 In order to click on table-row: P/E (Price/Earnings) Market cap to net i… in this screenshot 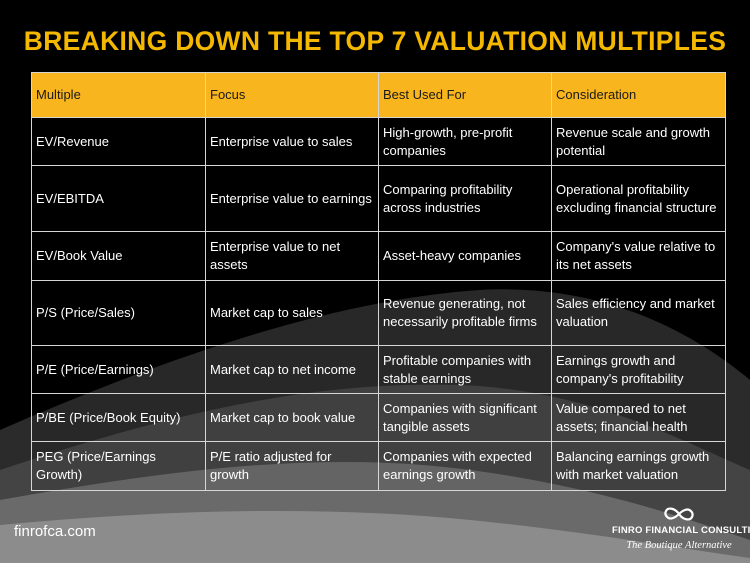, I will do `click(378, 369)`.